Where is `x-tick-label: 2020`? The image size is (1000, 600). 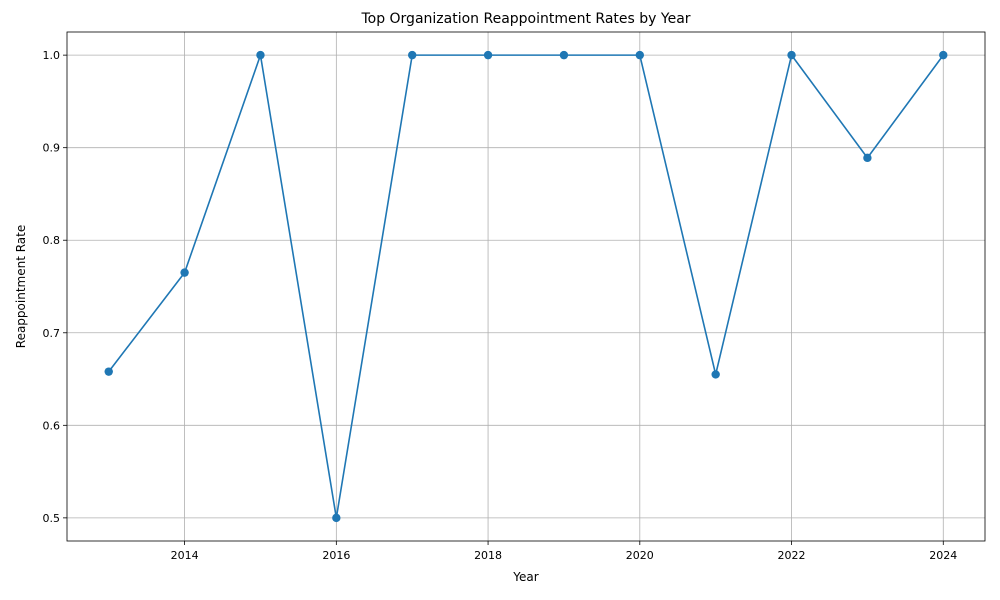
x-tick-label: 2020 is located at coordinates (640, 555).